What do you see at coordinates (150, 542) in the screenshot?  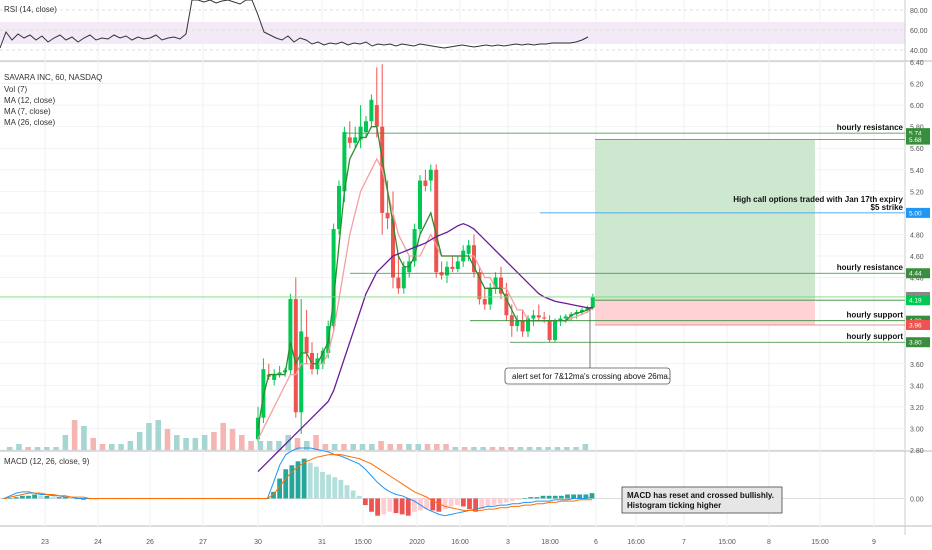 I see `x-tick-label: 26` at bounding box center [150, 542].